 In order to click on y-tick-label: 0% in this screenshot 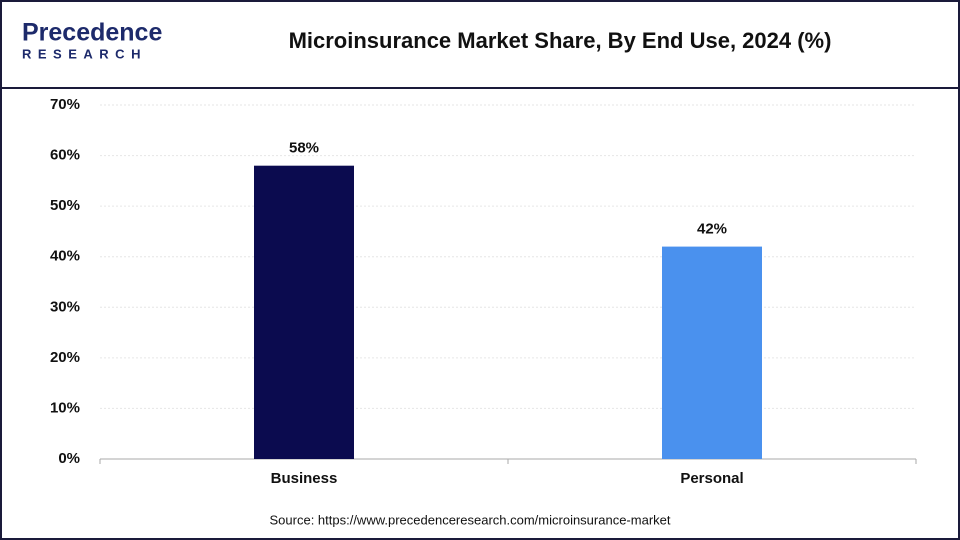, I will do `click(69, 458)`.